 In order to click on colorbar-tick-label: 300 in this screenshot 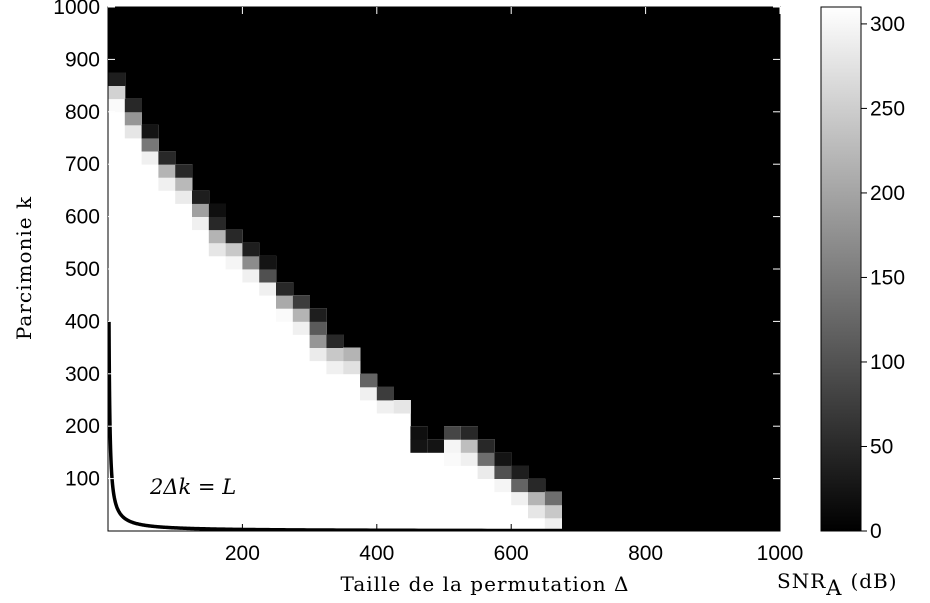, I will do `click(887, 24)`.